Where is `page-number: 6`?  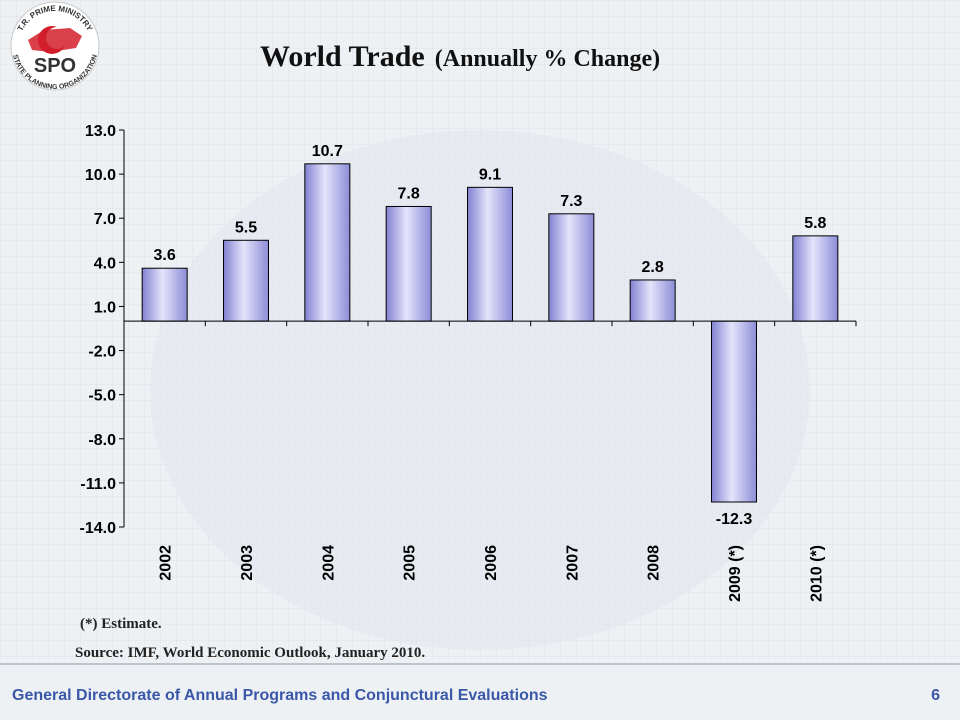 page-number: 6 is located at coordinates (935, 695).